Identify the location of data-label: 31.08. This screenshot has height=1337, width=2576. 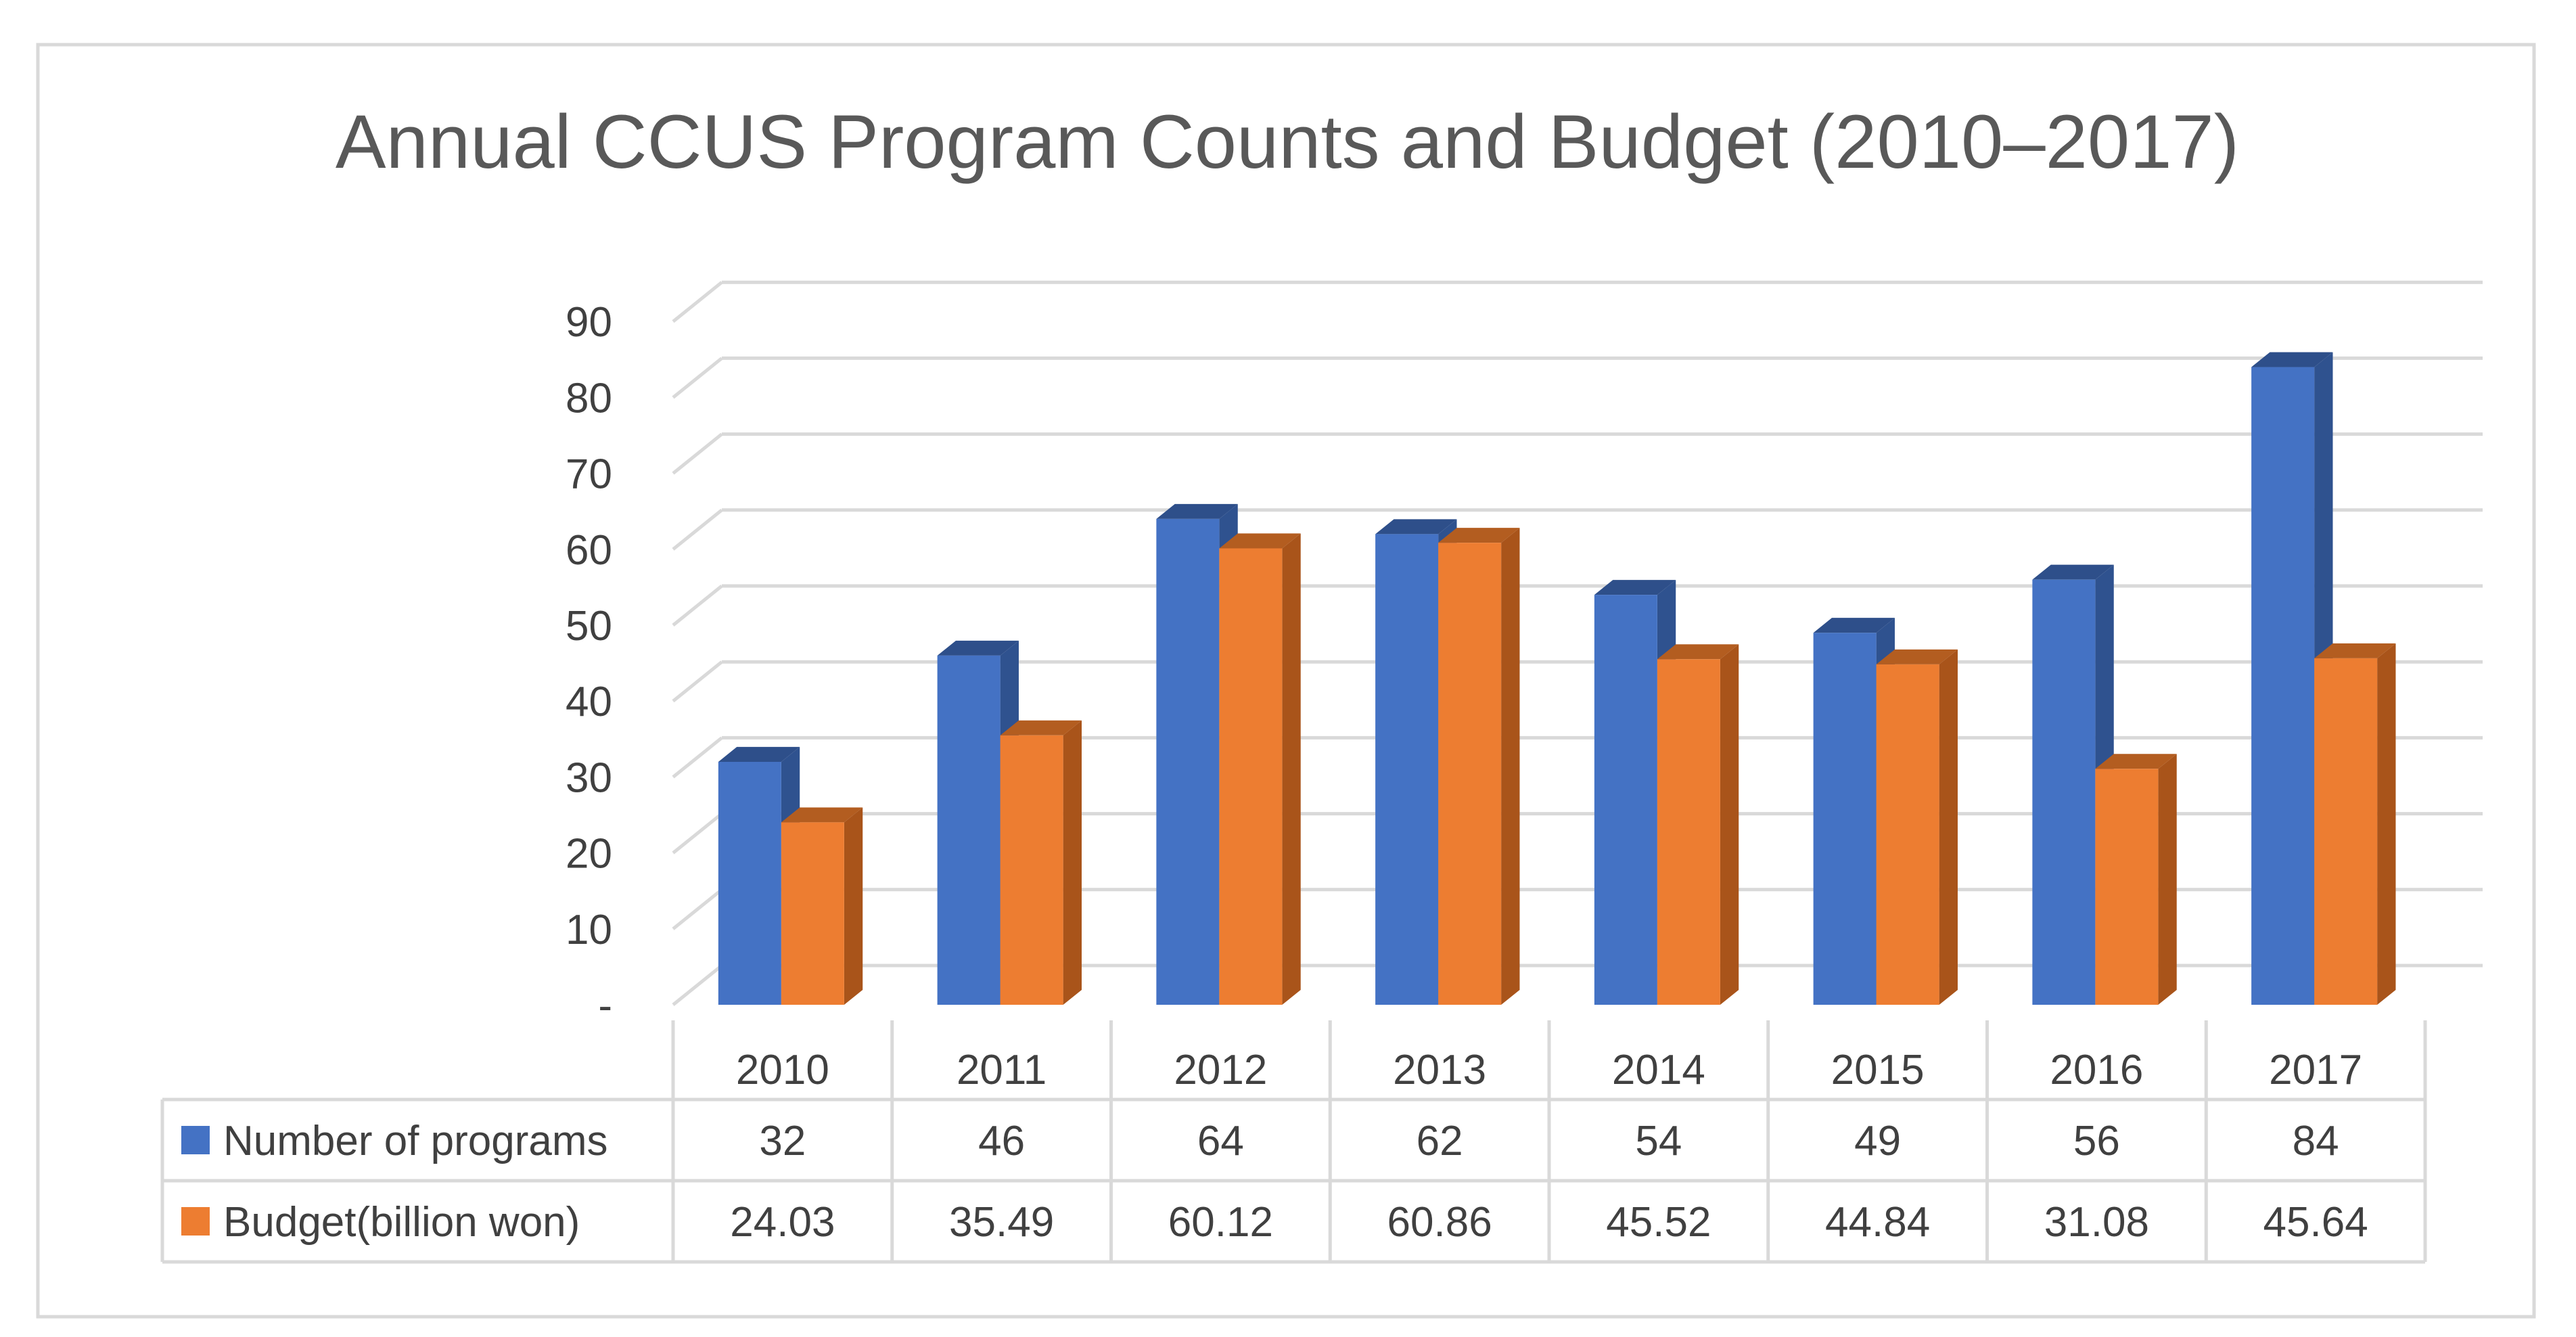
(2096, 1222).